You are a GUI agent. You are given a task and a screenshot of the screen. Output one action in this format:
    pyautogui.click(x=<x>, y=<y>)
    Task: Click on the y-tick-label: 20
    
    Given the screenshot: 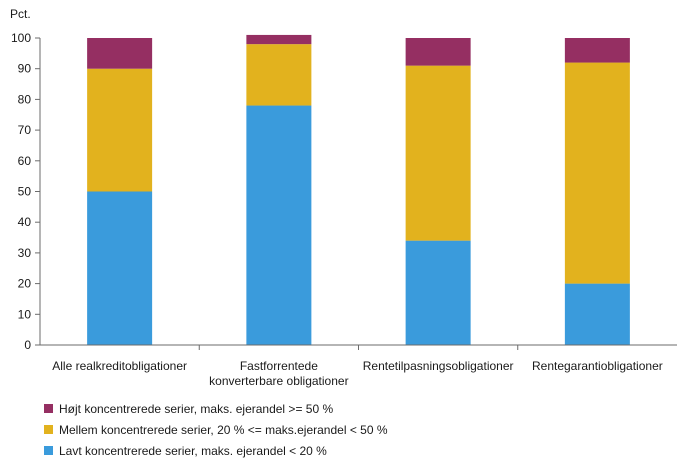 What is the action you would take?
    pyautogui.click(x=25, y=284)
    